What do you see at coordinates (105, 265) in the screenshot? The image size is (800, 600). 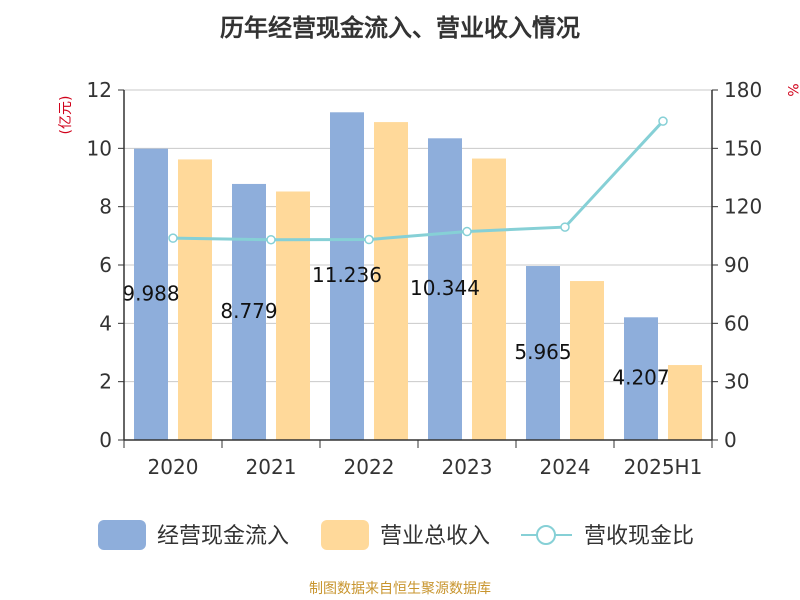 I see `left-tick-label: 6` at bounding box center [105, 265].